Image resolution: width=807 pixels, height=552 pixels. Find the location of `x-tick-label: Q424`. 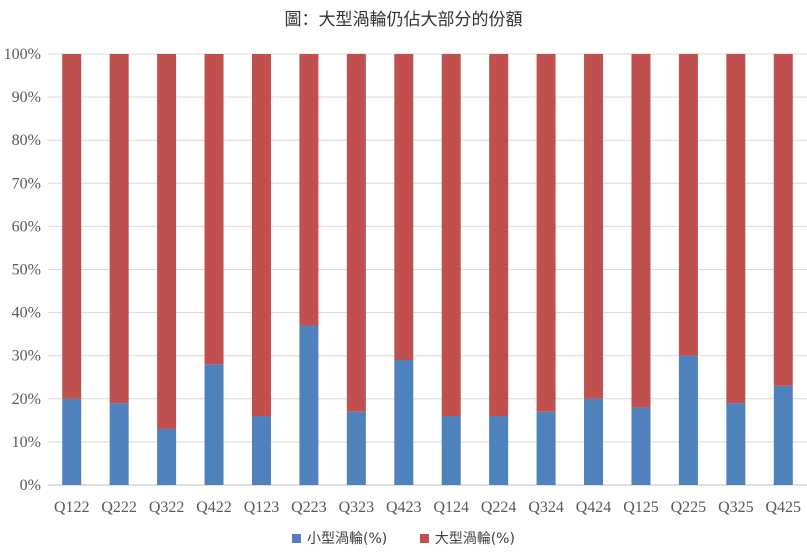

x-tick-label: Q424 is located at coordinates (594, 507).